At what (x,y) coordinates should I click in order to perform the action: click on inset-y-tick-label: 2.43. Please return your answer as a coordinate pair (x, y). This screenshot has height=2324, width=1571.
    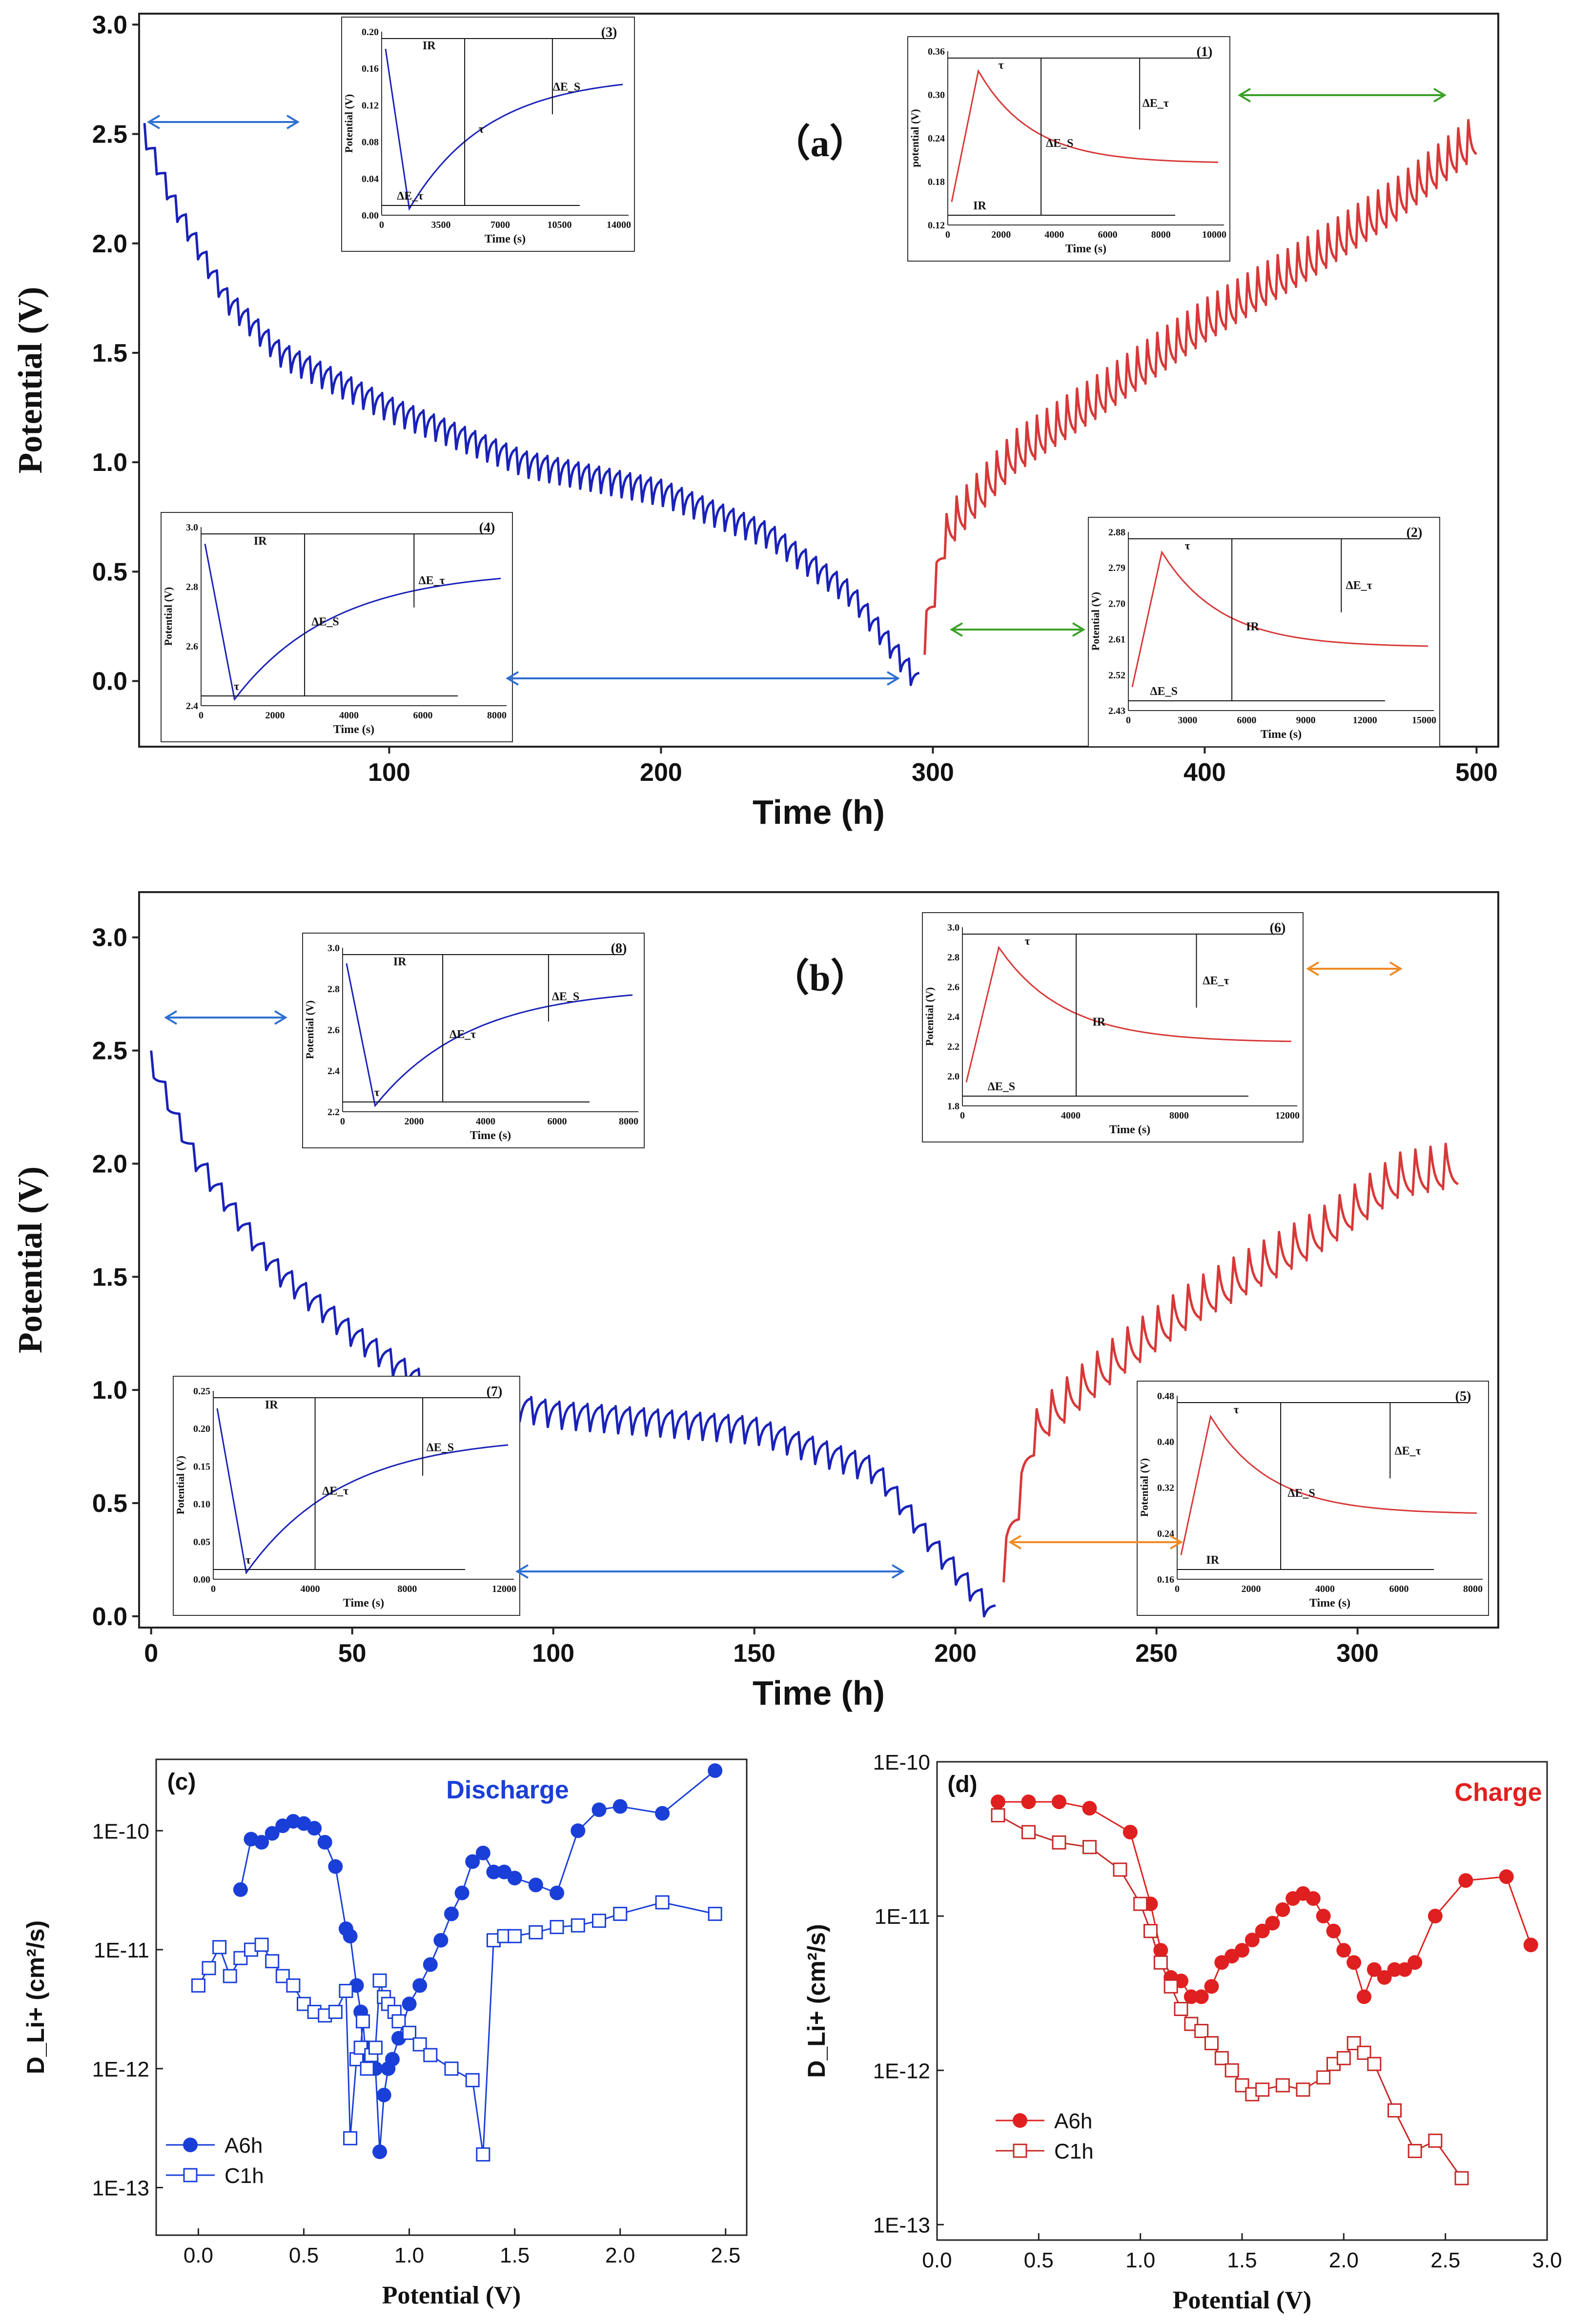
    Looking at the image, I should click on (1116, 711).